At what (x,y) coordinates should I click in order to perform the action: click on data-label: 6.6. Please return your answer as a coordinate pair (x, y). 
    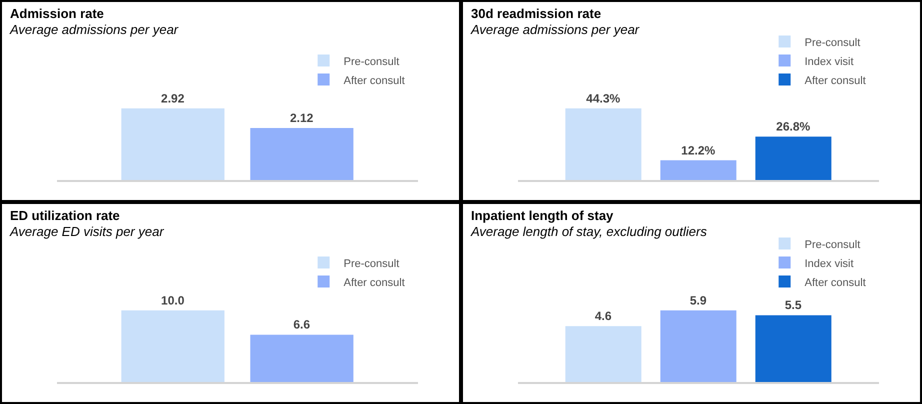
    Looking at the image, I should click on (301, 325).